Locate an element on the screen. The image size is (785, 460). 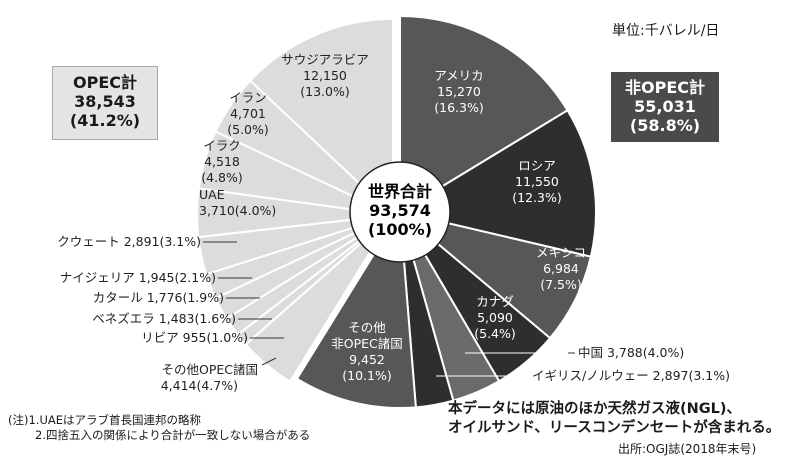
slice-label: ロシア is located at coordinates (537, 165).